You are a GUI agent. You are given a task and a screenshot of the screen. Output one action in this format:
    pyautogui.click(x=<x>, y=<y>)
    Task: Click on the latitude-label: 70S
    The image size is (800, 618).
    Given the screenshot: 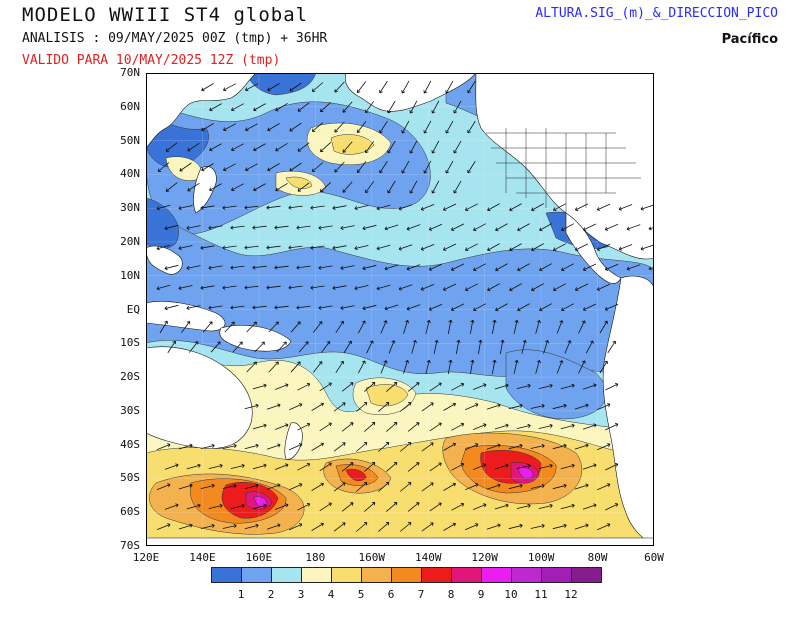 What is the action you would take?
    pyautogui.click(x=130, y=545)
    